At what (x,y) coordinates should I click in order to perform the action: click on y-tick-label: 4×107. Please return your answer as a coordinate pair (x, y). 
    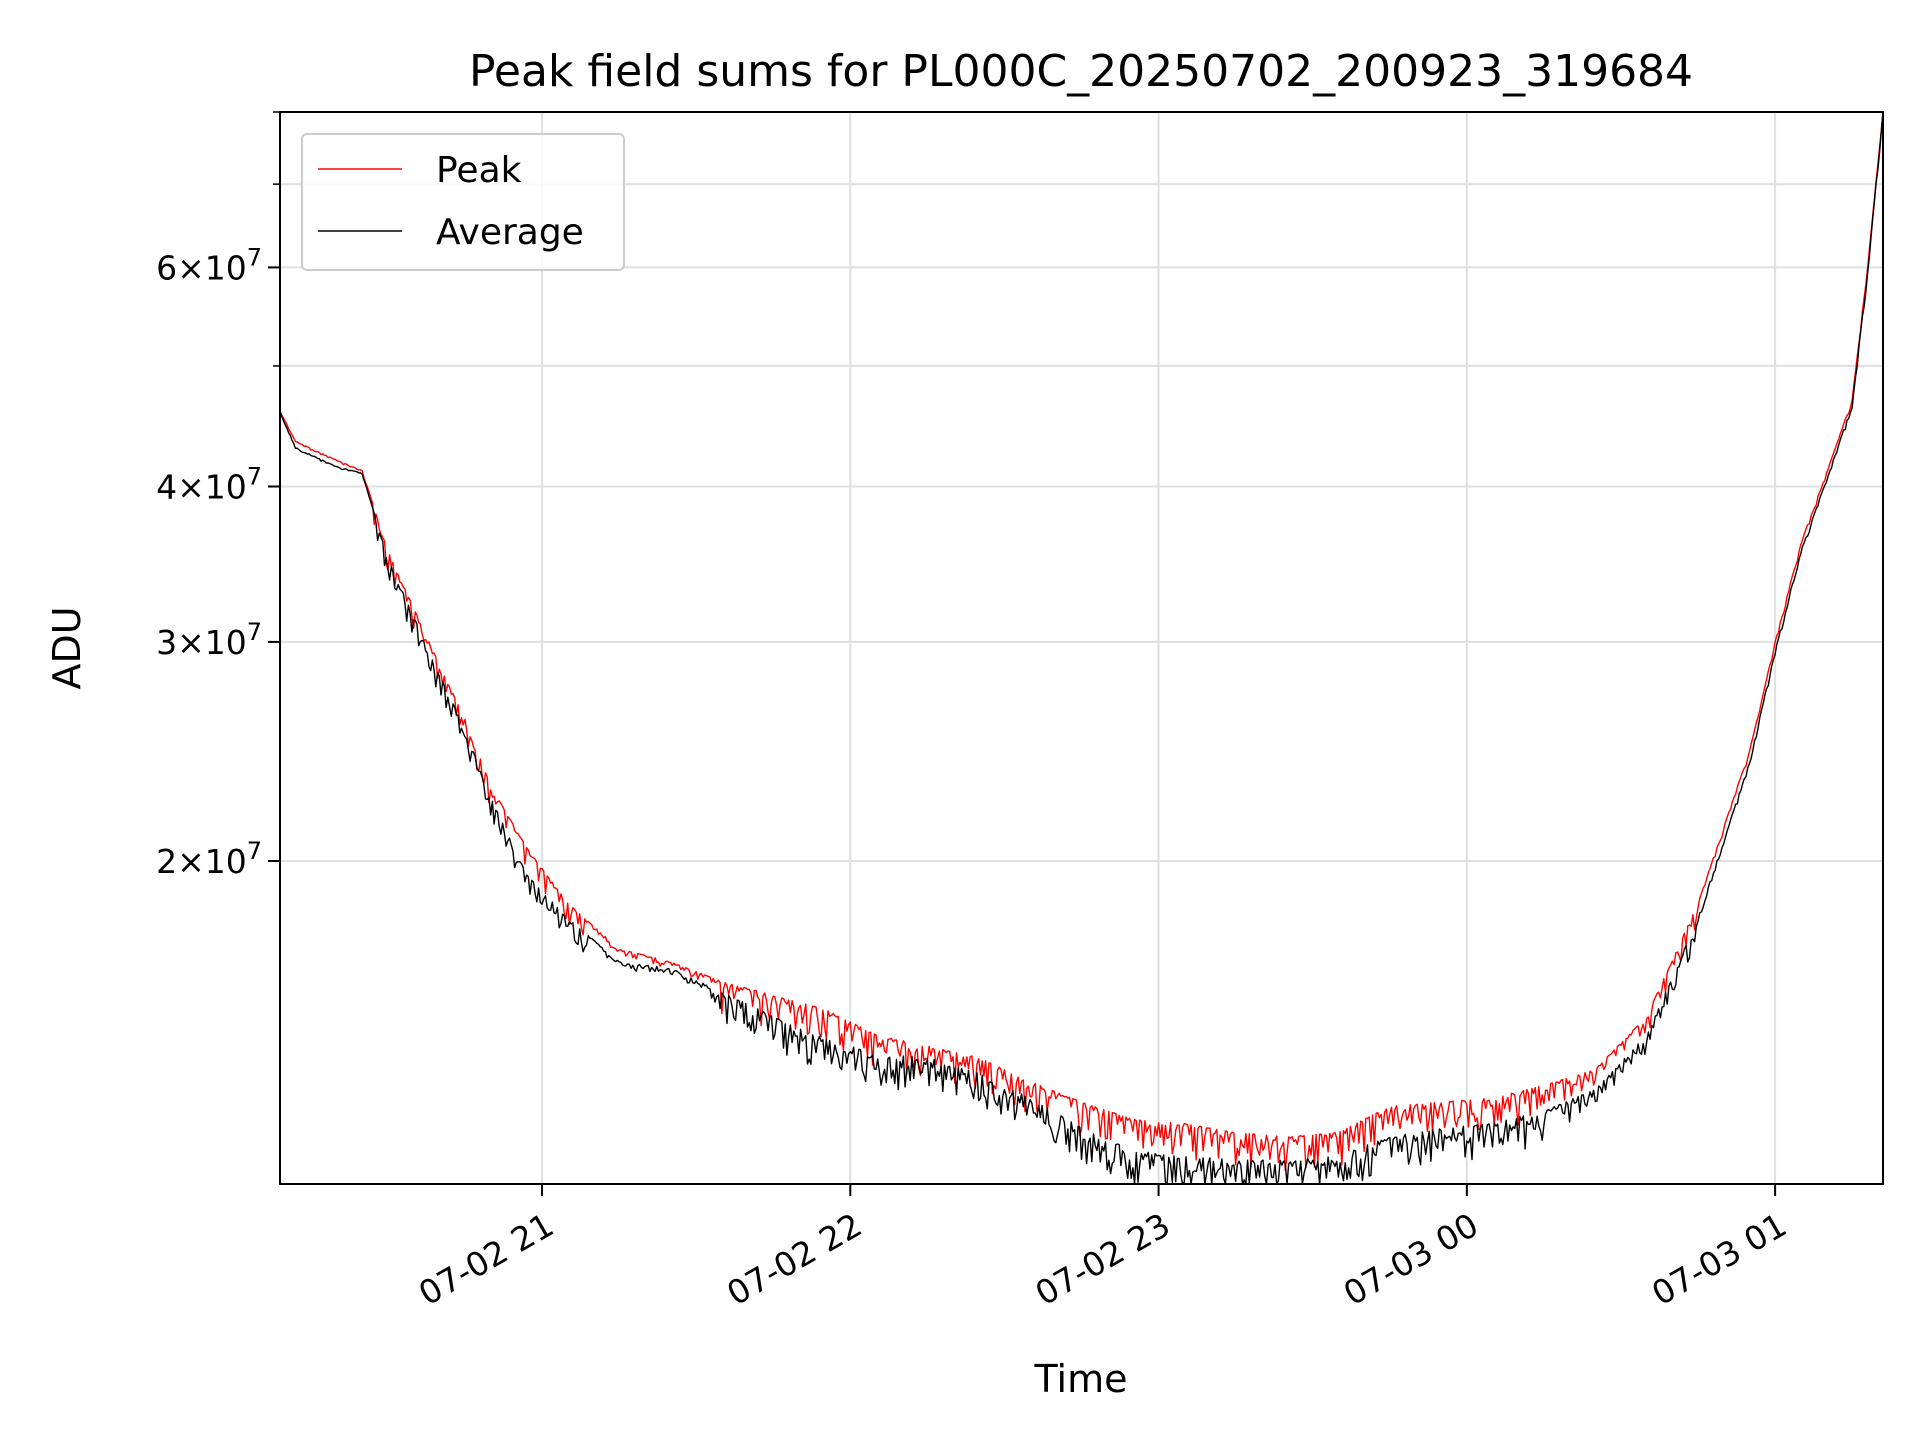
    Looking at the image, I should click on (209, 484).